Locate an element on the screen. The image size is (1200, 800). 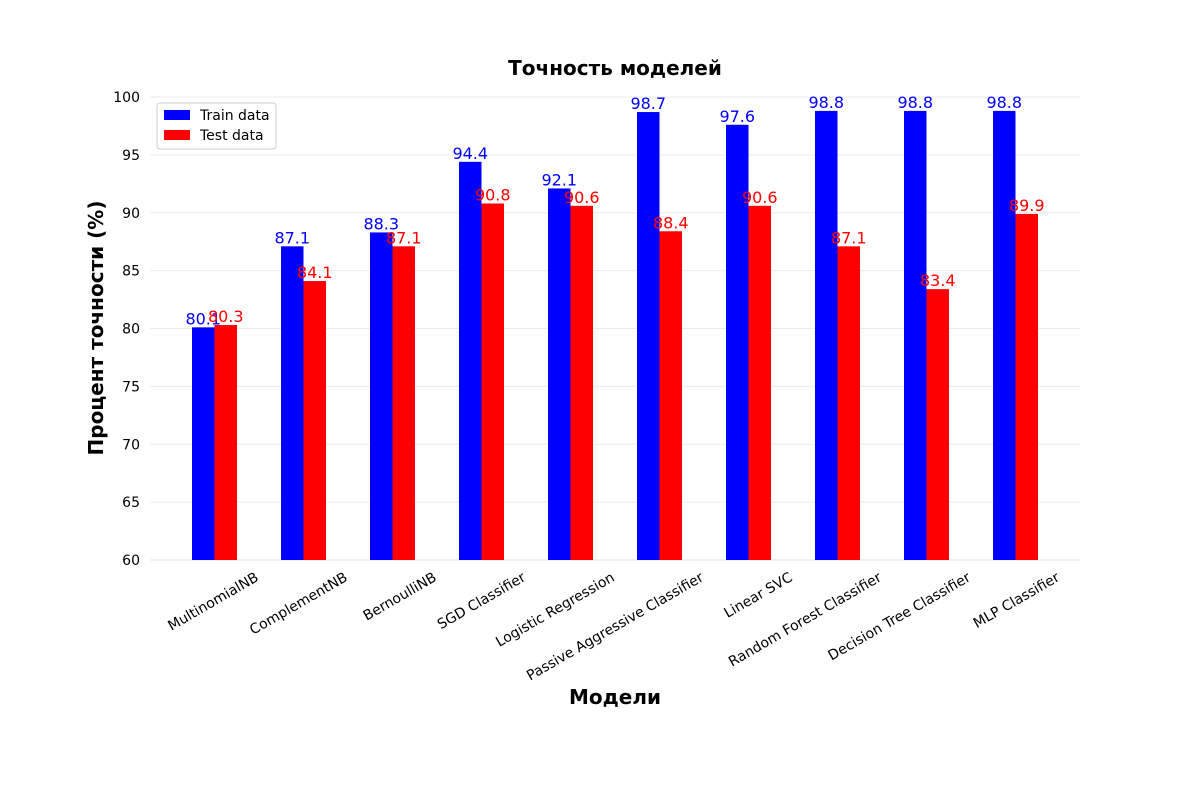
y-tick-label: 95 is located at coordinates (131, 156).